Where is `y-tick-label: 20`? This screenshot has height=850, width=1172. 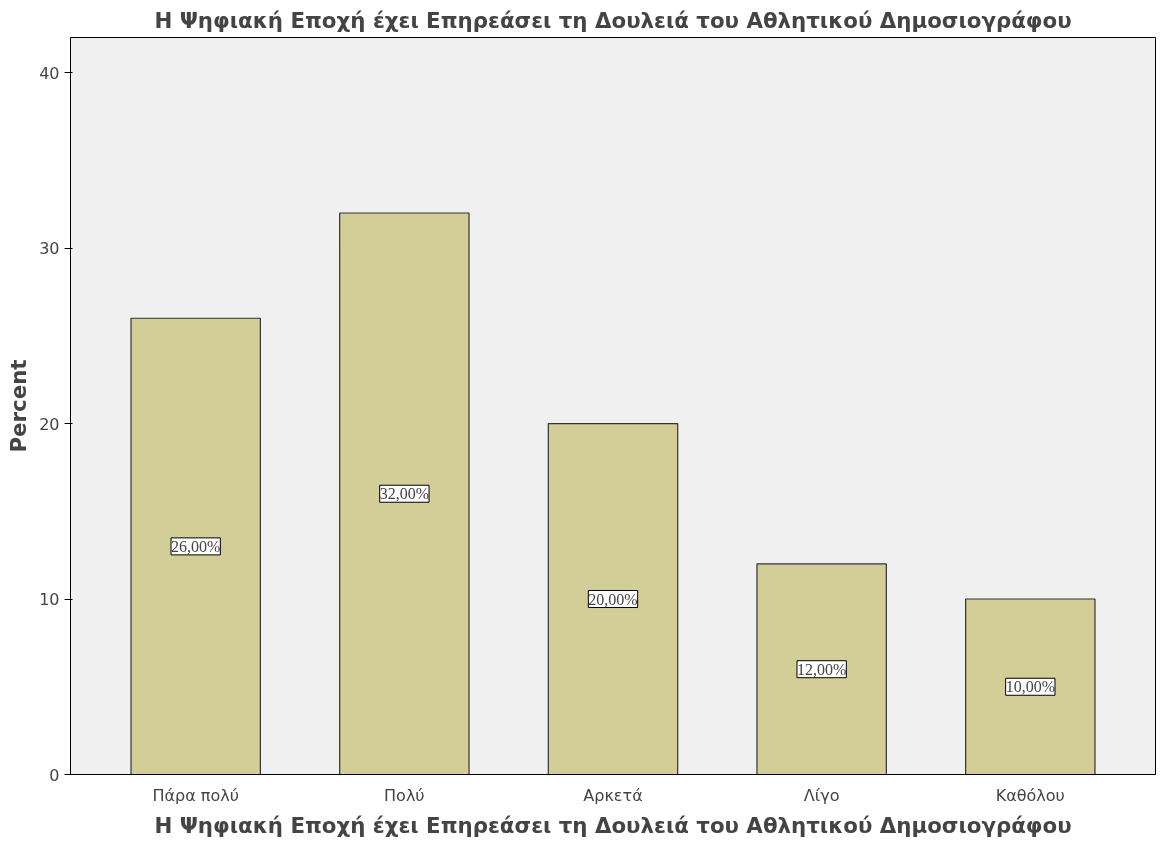
y-tick-label: 20 is located at coordinates (49, 424).